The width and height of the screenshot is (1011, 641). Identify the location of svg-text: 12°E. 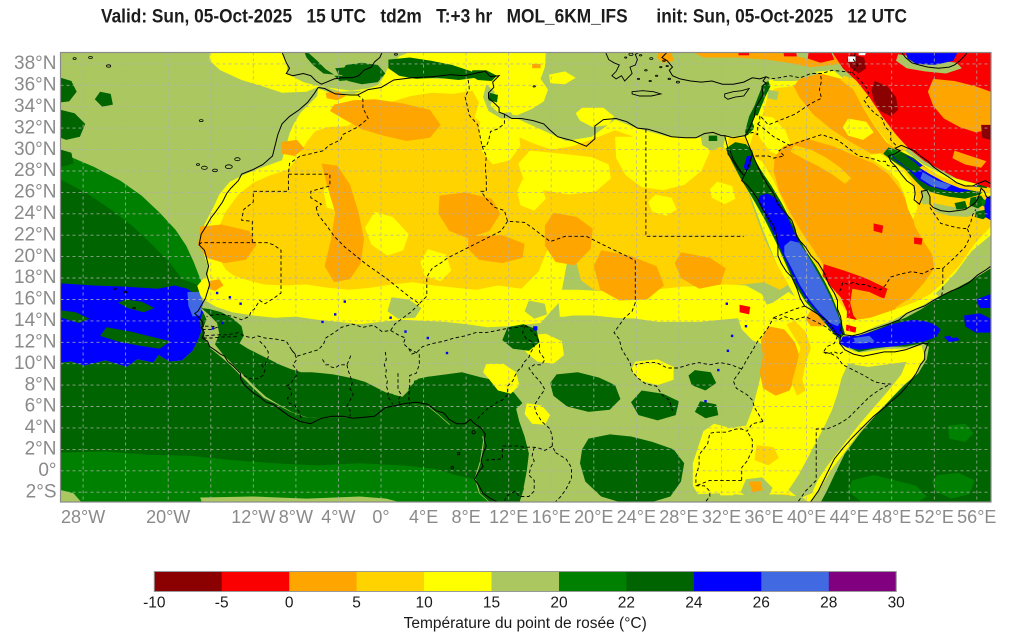
(508, 517).